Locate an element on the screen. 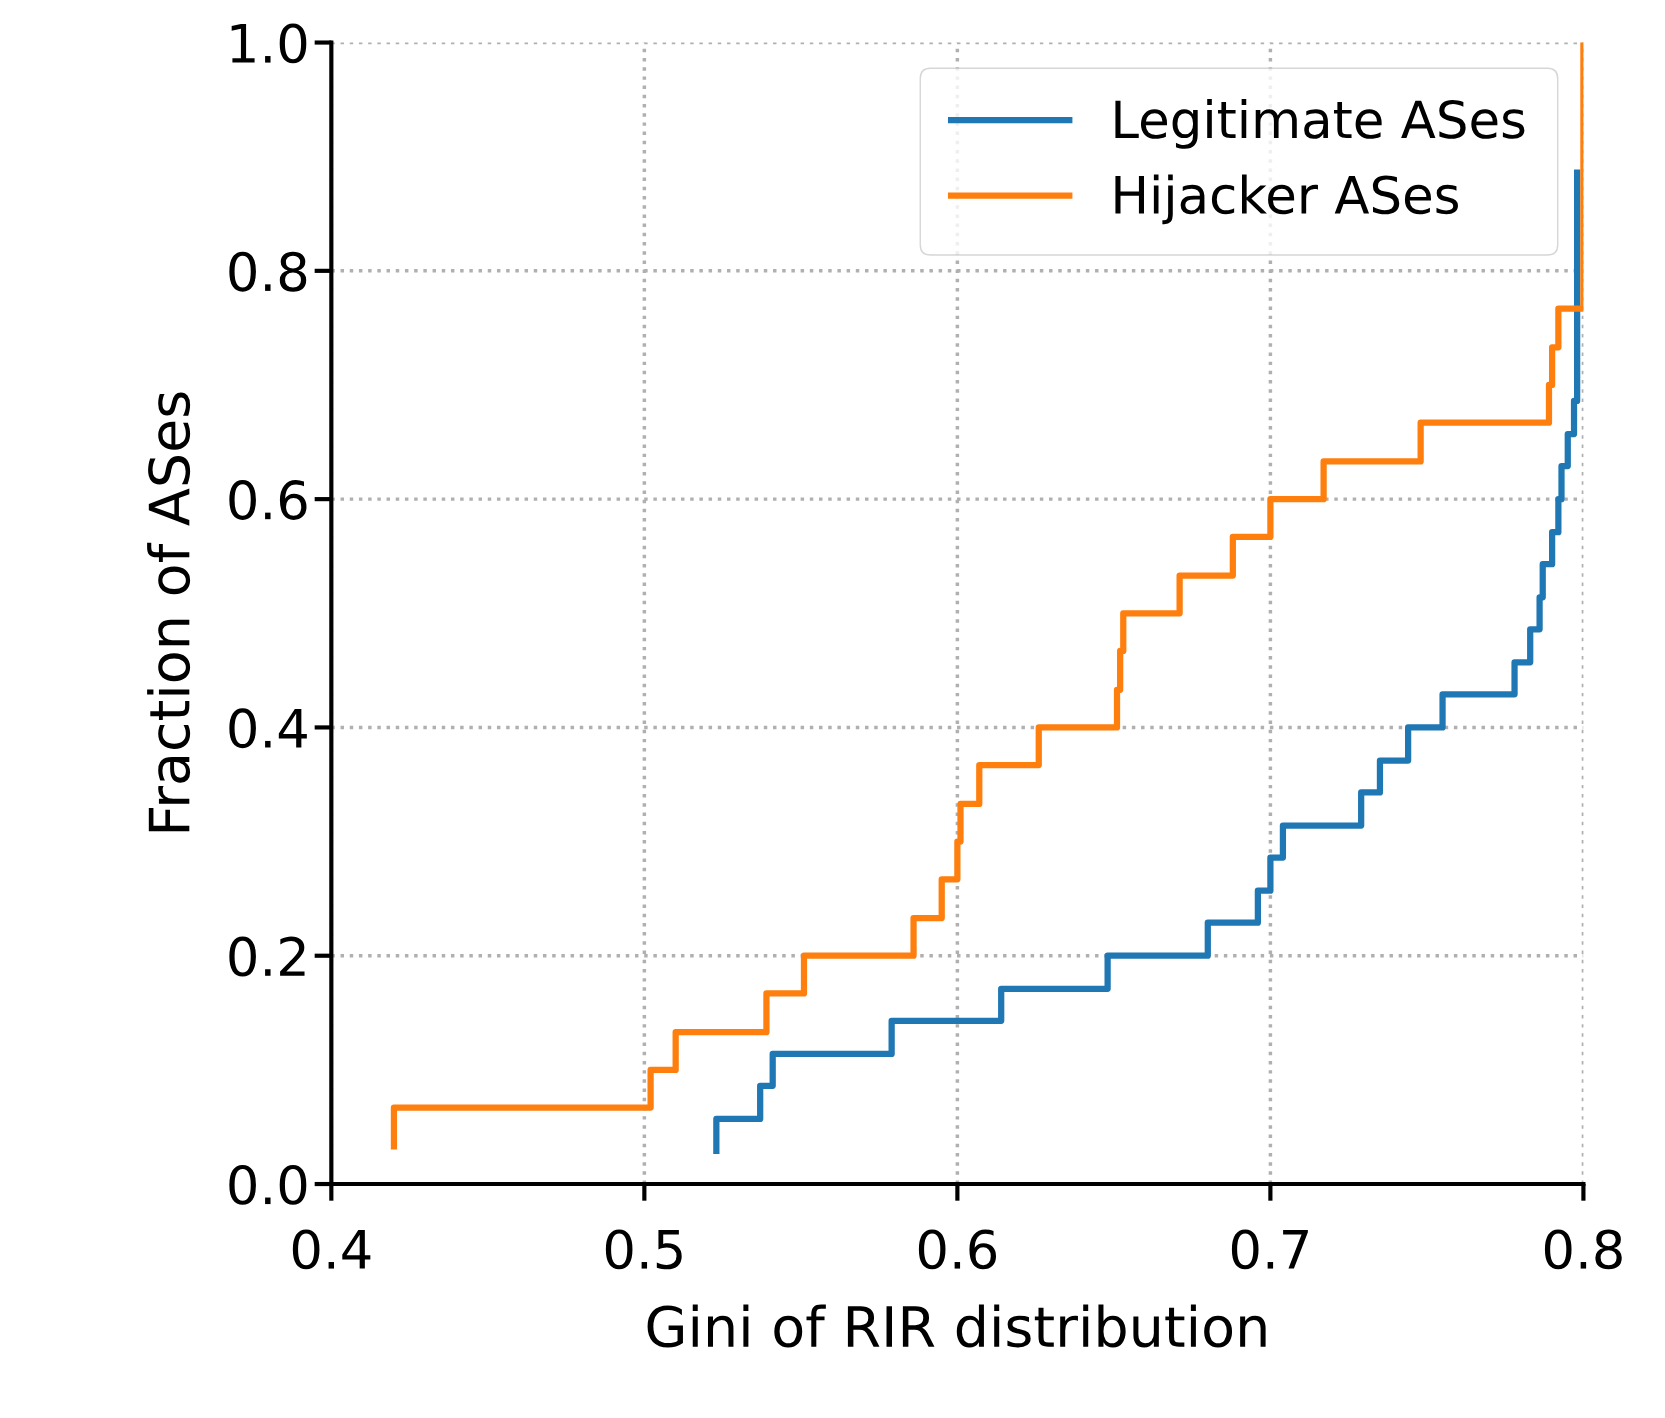 This screenshot has width=1665, height=1418. legend-label: Hijacker ASes is located at coordinates (1286, 199).